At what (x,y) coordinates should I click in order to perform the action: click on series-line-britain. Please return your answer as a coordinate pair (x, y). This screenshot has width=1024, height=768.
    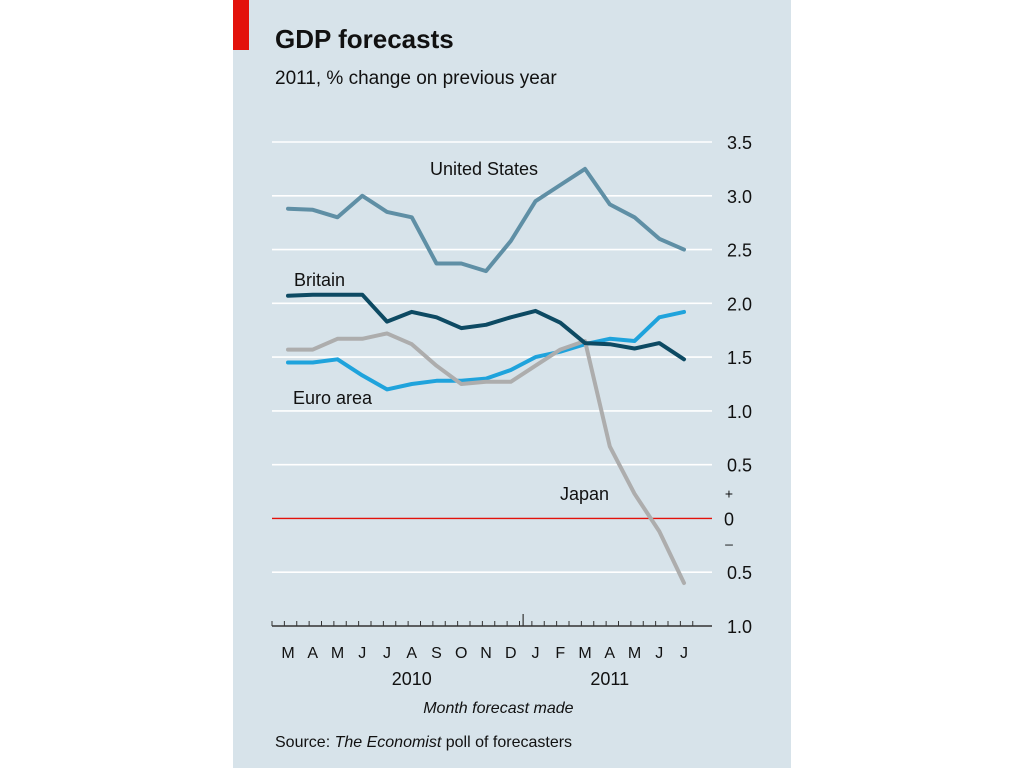
    Looking at the image, I should click on (486, 327).